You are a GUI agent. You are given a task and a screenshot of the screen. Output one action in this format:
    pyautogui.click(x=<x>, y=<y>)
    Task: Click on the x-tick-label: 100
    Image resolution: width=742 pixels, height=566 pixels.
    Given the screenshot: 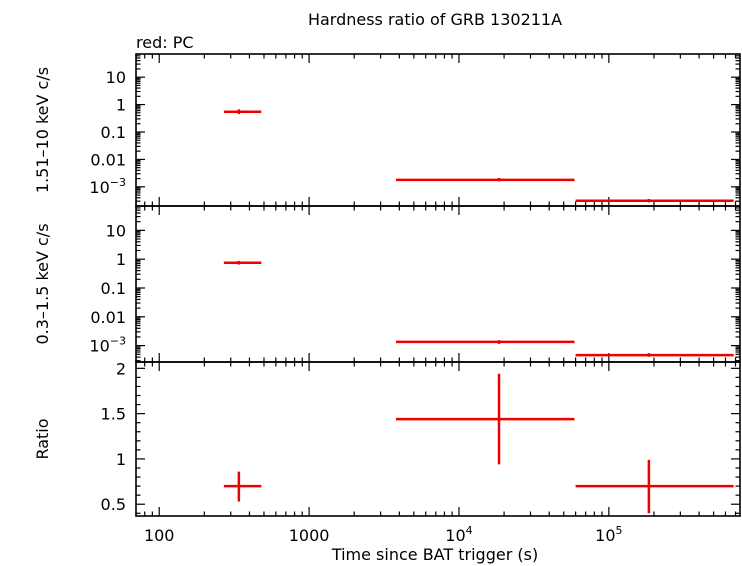 What is the action you would take?
    pyautogui.click(x=159, y=535)
    